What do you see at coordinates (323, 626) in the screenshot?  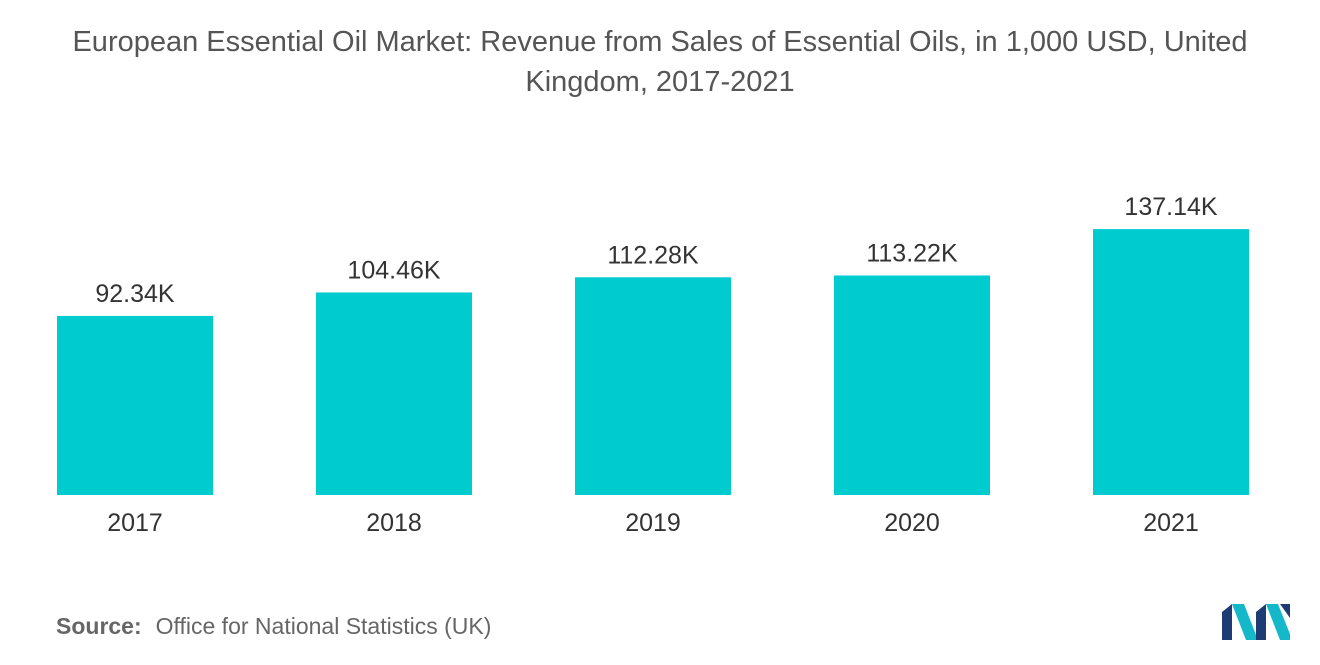 I see `source-text: Office for National Statistics (UK)` at bounding box center [323, 626].